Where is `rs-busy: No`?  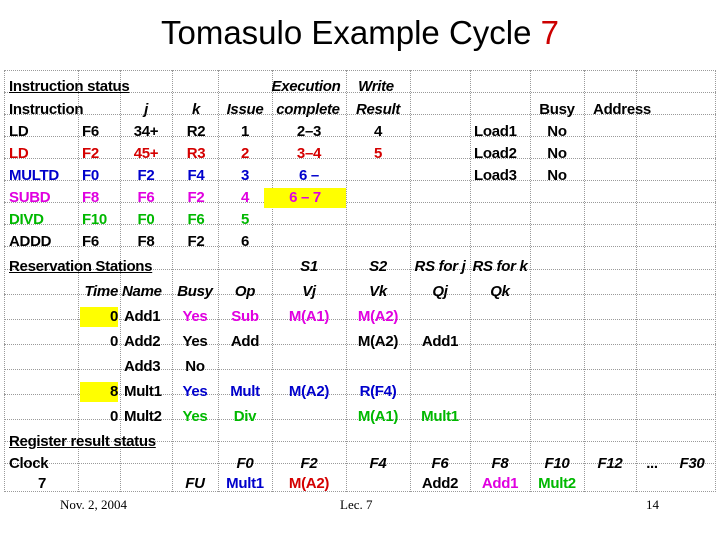 rs-busy: No is located at coordinates (195, 366).